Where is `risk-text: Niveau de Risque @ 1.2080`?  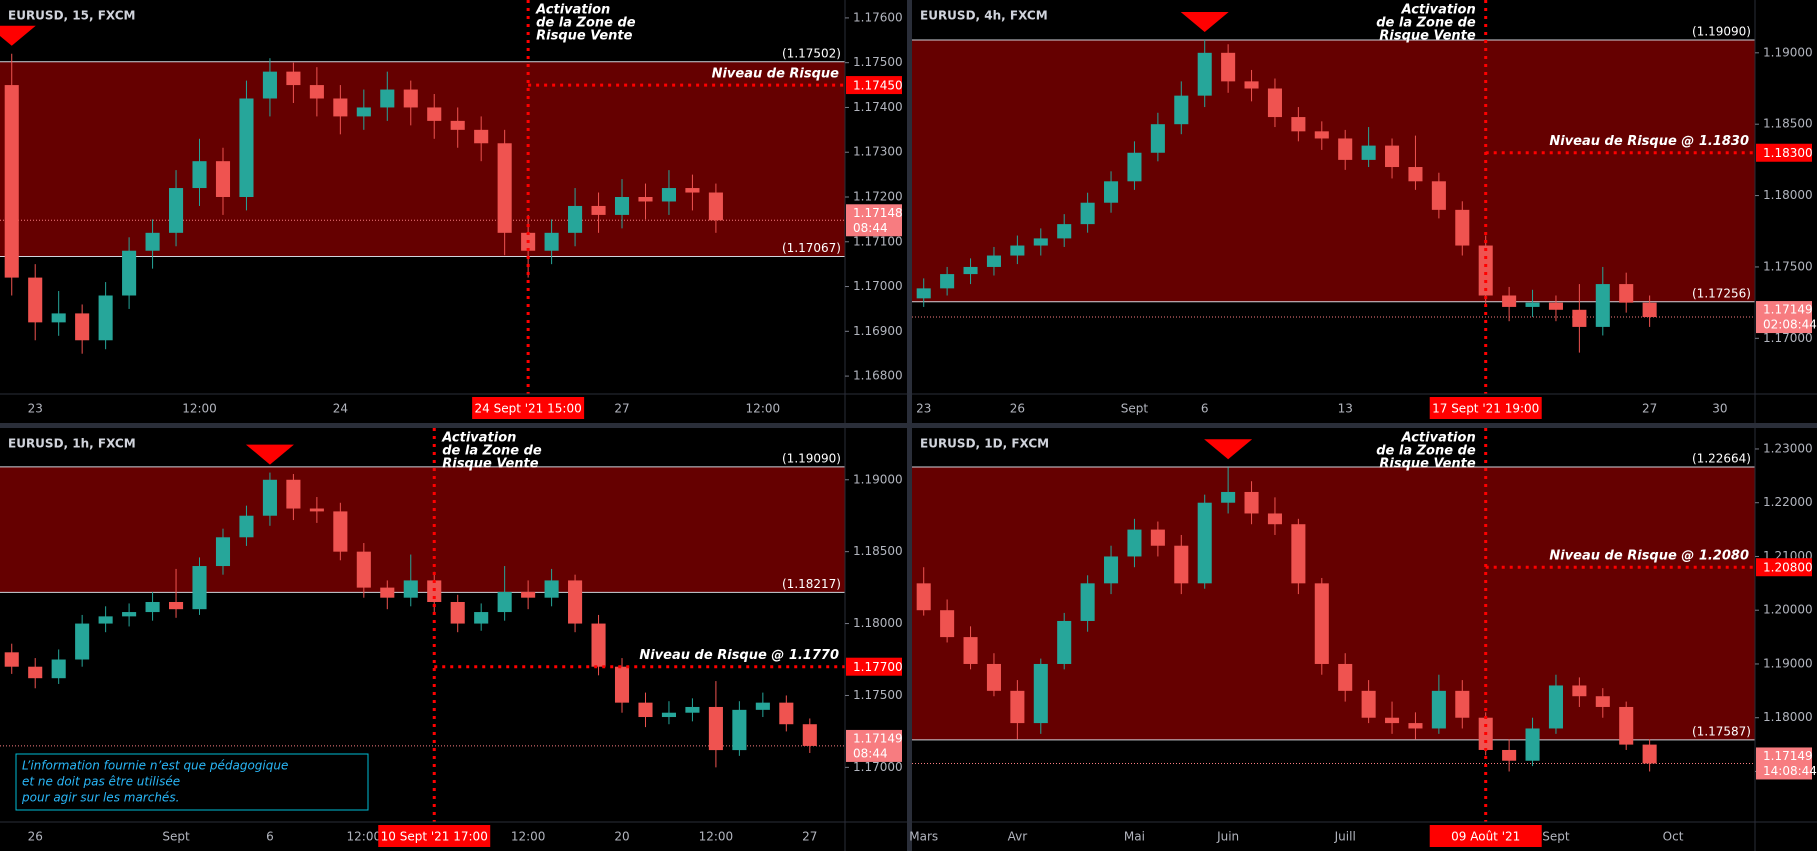
risk-text: Niveau de Risque @ 1.2080 is located at coordinates (1649, 556).